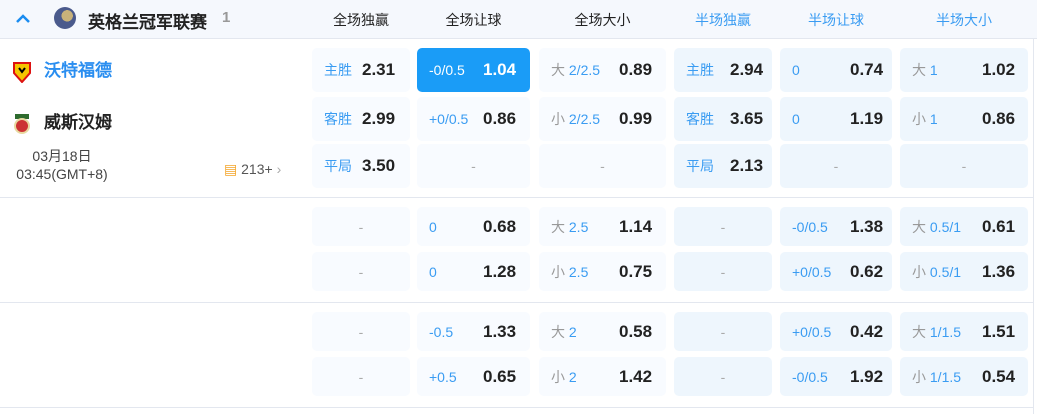 The width and height of the screenshot is (1037, 414). Describe the element at coordinates (22, 123) in the screenshot. I see `wrexham-badge-icon` at that location.